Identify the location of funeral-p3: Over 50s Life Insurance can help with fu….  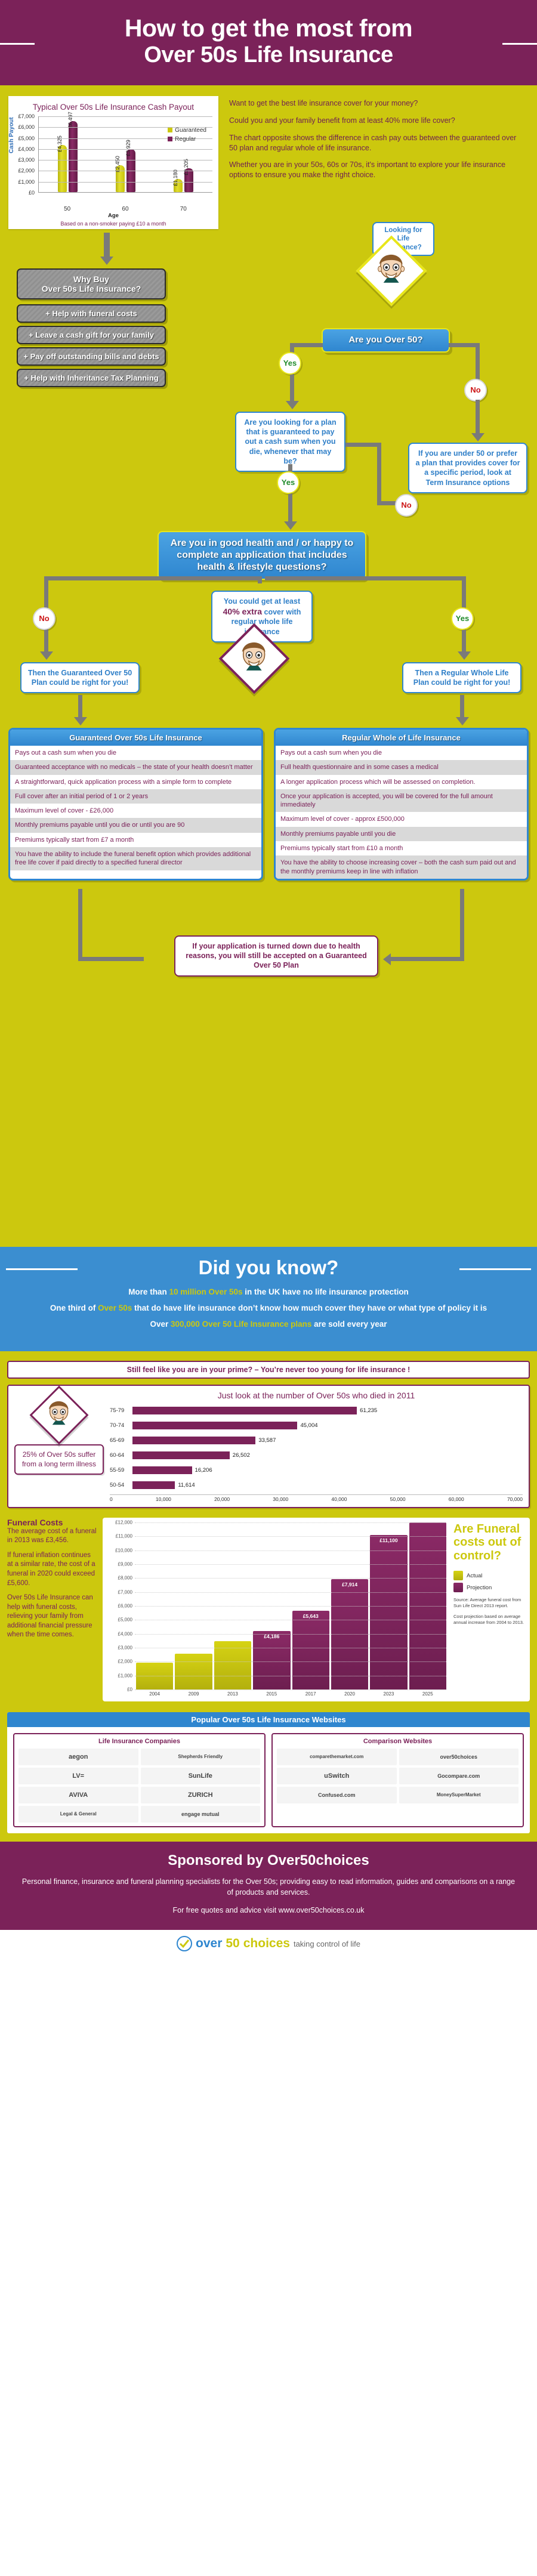
(50, 1617).